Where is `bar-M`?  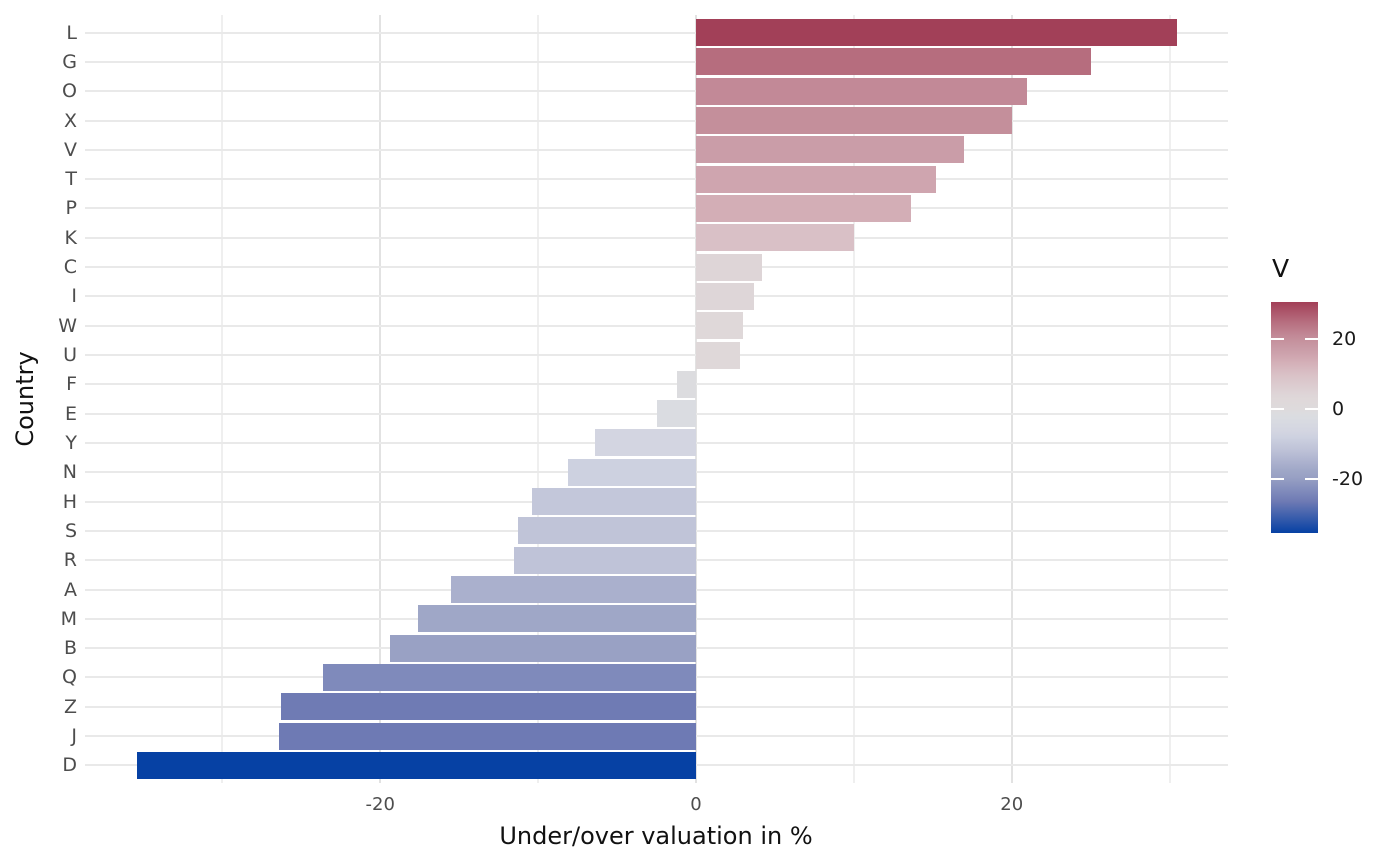 bar-M is located at coordinates (557, 619).